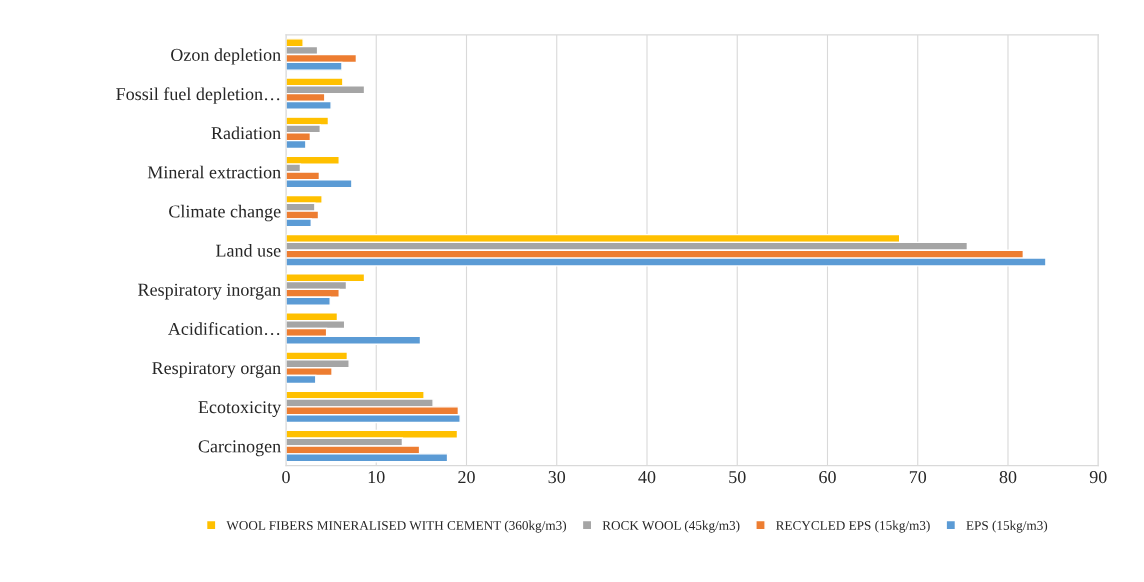 This screenshot has height=582, width=1144. Describe the element at coordinates (557, 477) in the screenshot. I see `x-tick-label: 30` at that location.